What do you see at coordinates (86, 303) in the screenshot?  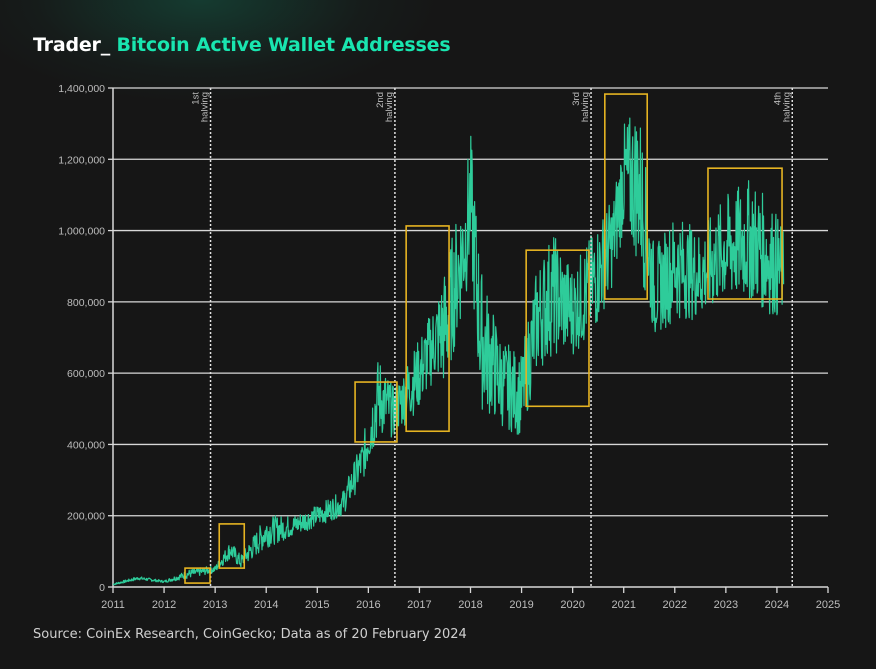 I see `y-tick-label: 800,000` at bounding box center [86, 303].